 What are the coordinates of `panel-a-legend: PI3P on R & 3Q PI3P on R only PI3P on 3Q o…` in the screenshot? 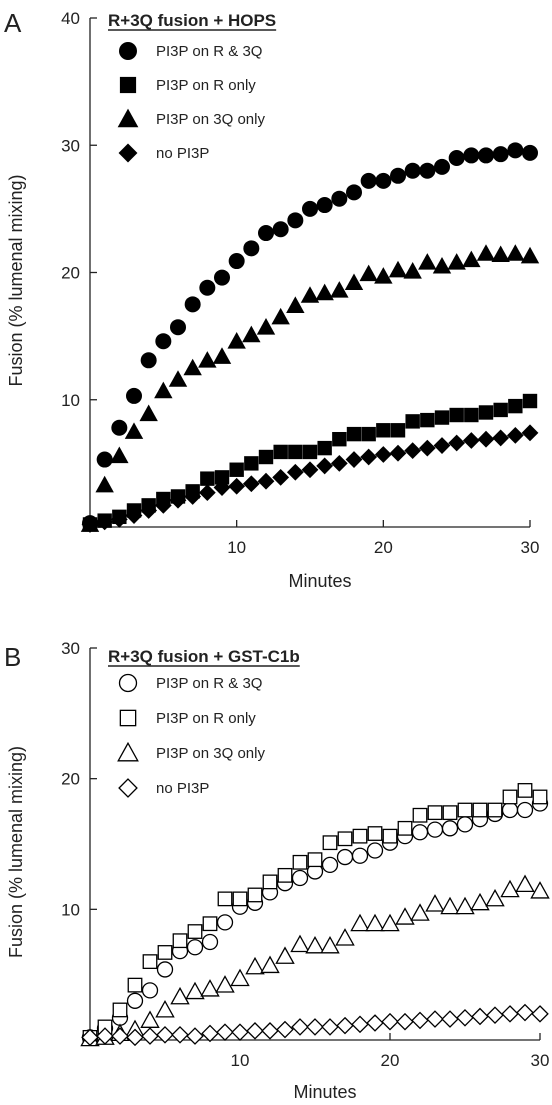 It's located at (191, 102).